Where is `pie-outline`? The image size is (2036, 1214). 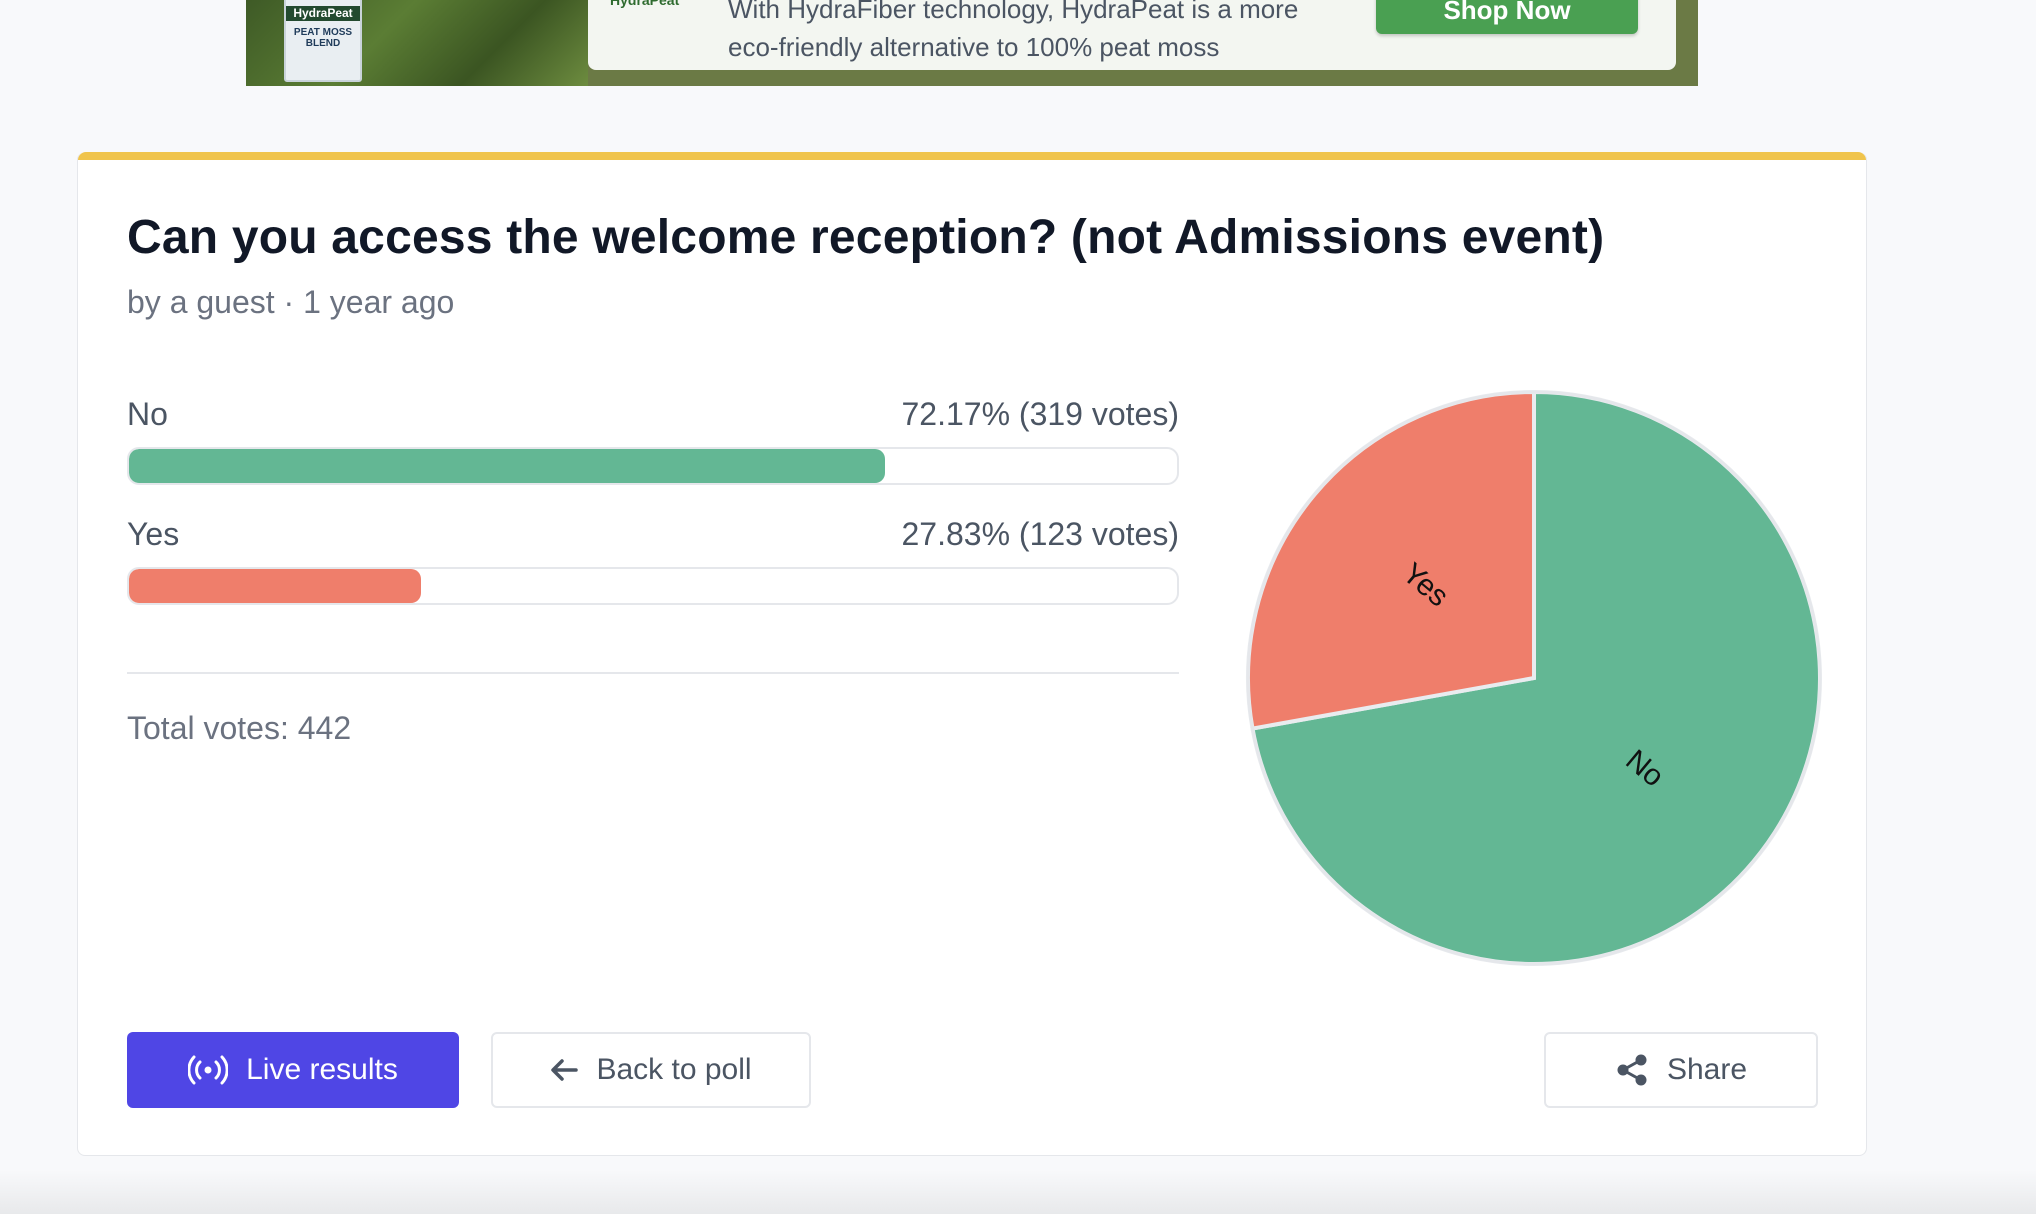 pie-outline is located at coordinates (1534, 678).